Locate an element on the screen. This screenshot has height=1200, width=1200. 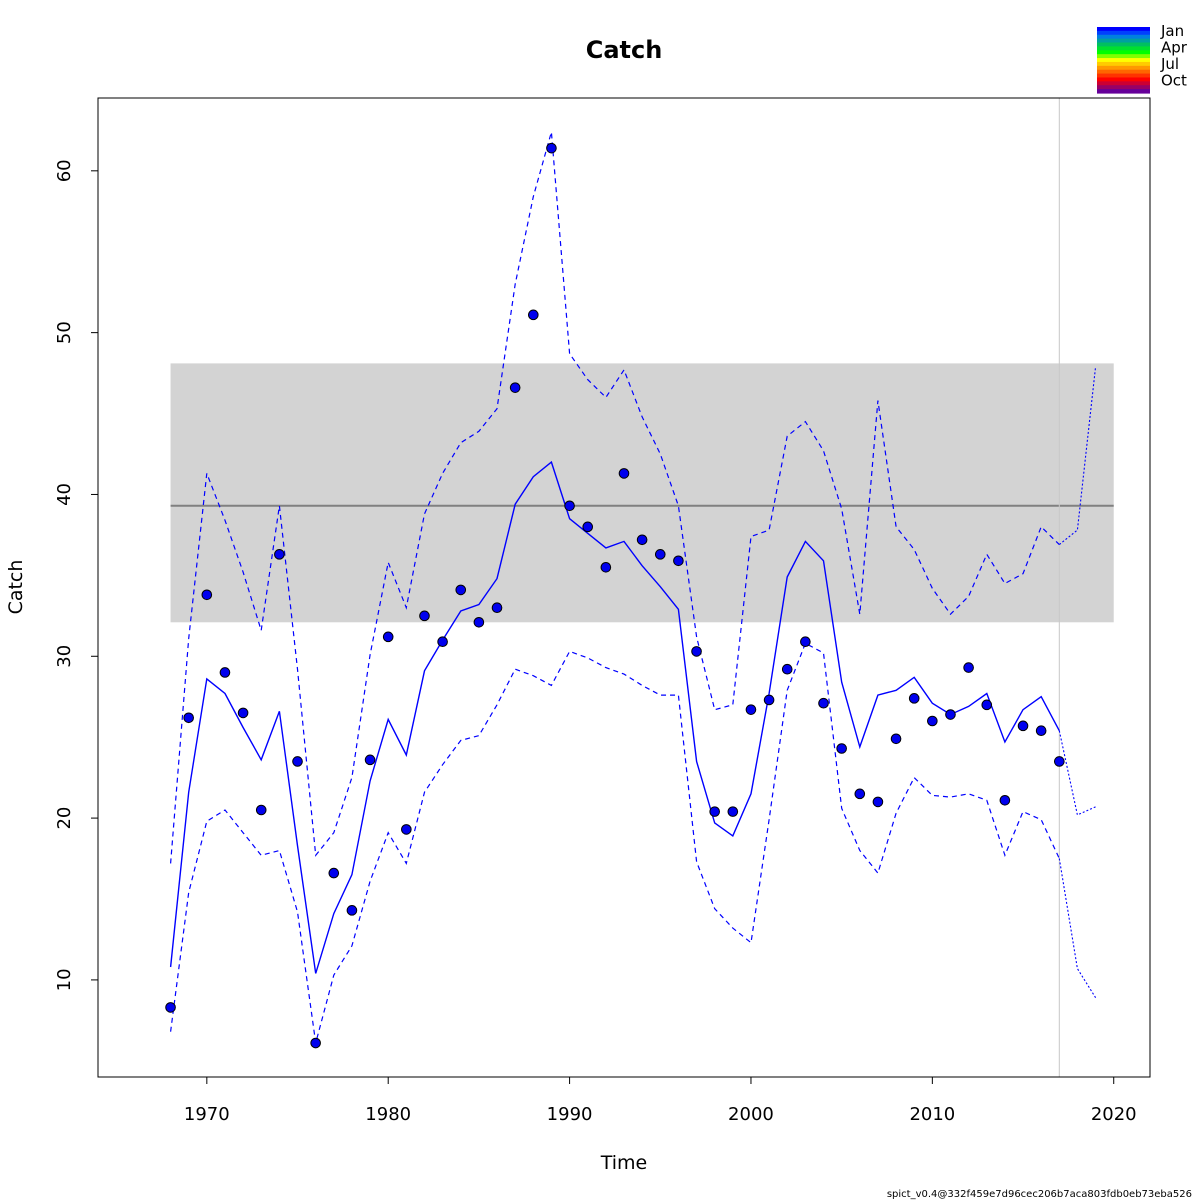
legend-label: Jul is located at coordinates (1169, 64).